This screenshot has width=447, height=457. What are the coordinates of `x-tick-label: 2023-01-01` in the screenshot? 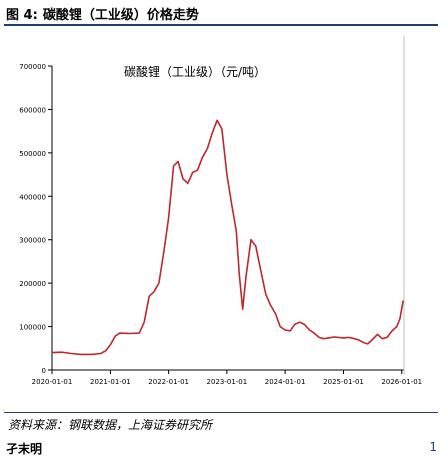 It's located at (227, 382).